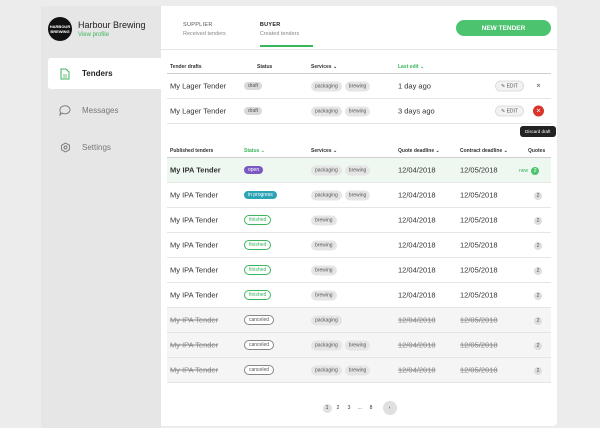  Describe the element at coordinates (524, 171) in the screenshot. I see `new-label: new` at that location.